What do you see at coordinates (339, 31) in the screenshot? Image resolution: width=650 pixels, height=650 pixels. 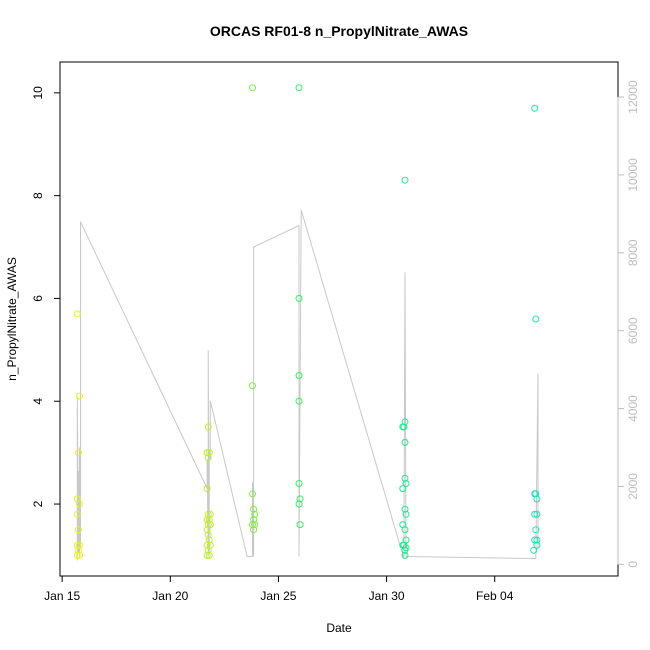 I see `chart-title: ORCAS RF01-8 n_PropylNitrate_AWAS` at bounding box center [339, 31].